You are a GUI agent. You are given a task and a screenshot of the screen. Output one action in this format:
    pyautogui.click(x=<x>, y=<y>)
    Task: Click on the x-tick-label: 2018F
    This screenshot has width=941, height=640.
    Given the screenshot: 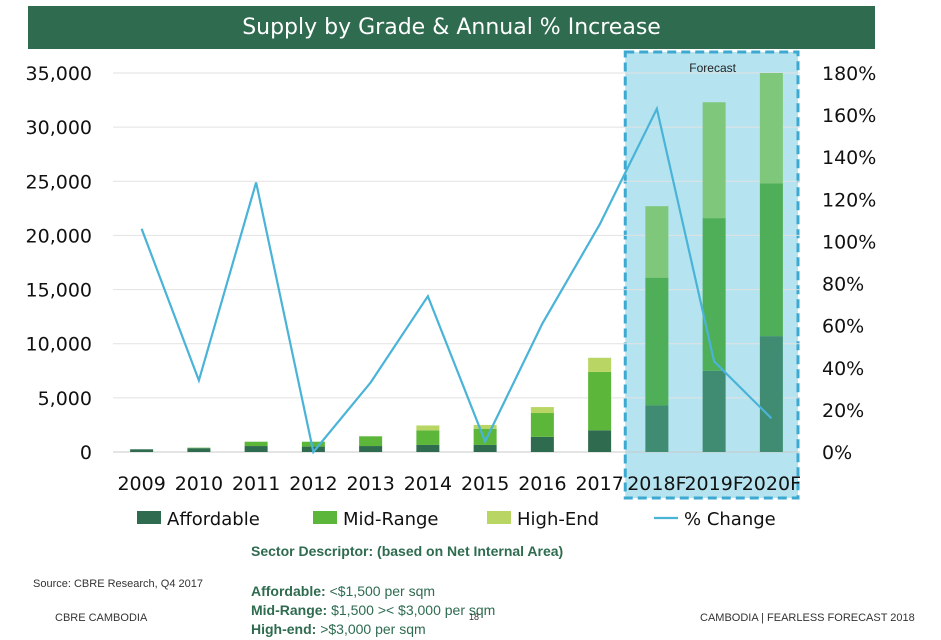 What is the action you would take?
    pyautogui.click(x=656, y=484)
    